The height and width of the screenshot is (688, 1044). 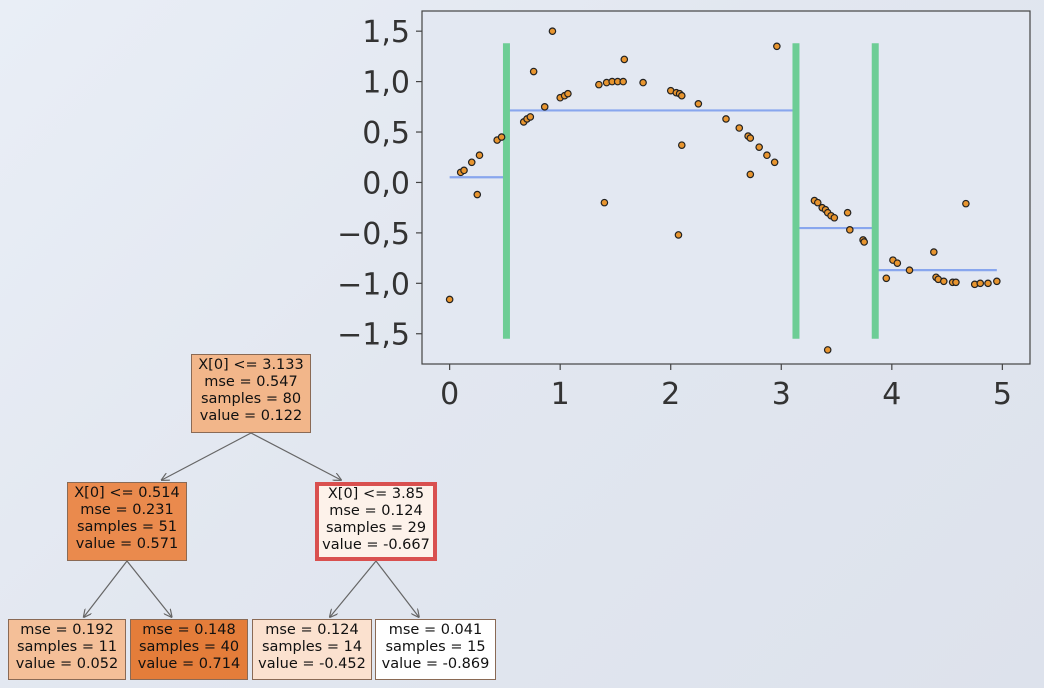 What do you see at coordinates (1002, 394) in the screenshot?
I see `x-tick-label: 5` at bounding box center [1002, 394].